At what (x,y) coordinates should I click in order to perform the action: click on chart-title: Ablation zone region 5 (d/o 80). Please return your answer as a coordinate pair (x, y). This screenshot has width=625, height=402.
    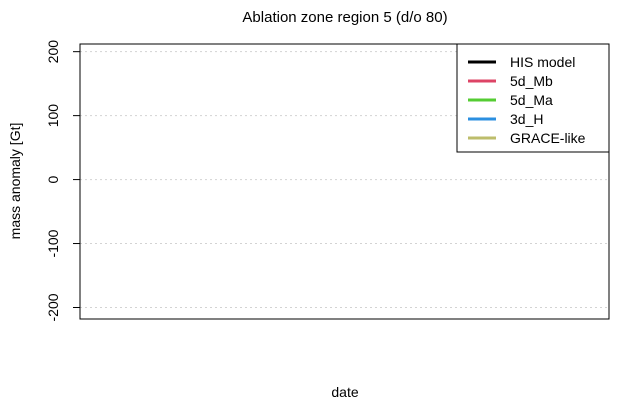
    Looking at the image, I should click on (344, 17).